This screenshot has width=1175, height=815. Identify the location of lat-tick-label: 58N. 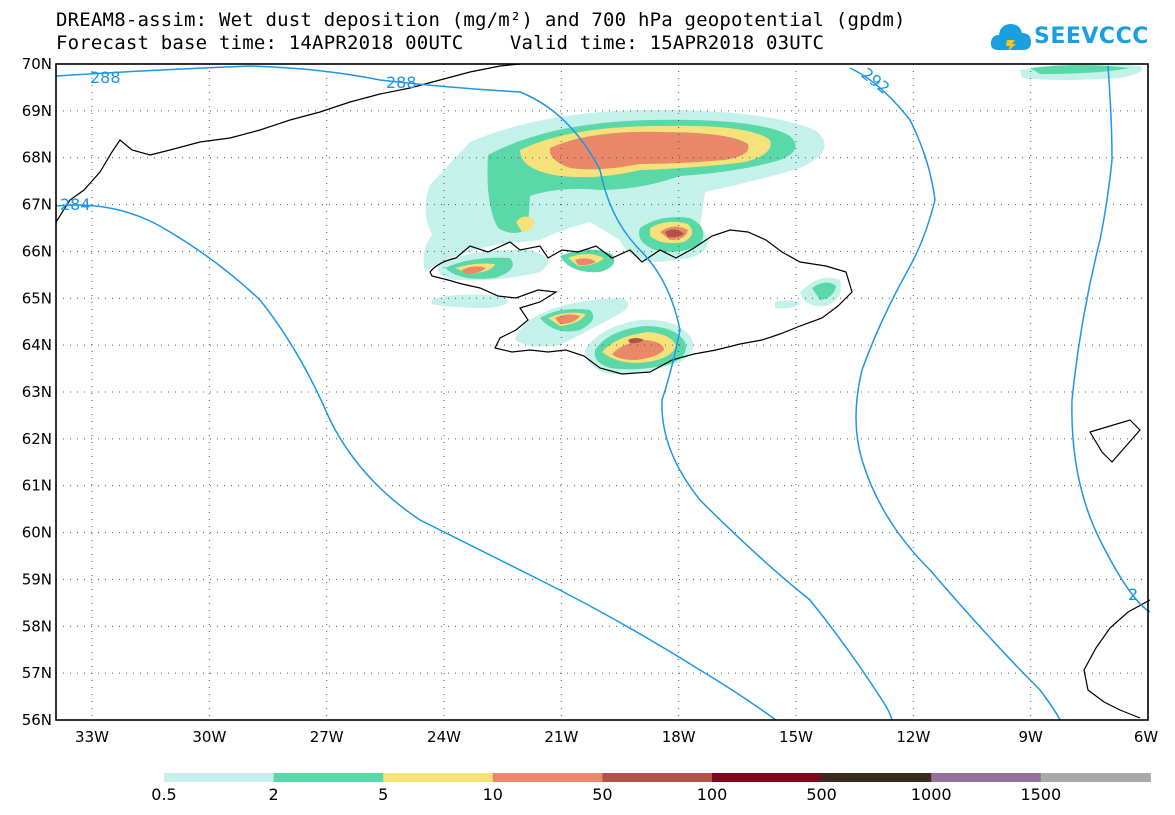
(37, 626).